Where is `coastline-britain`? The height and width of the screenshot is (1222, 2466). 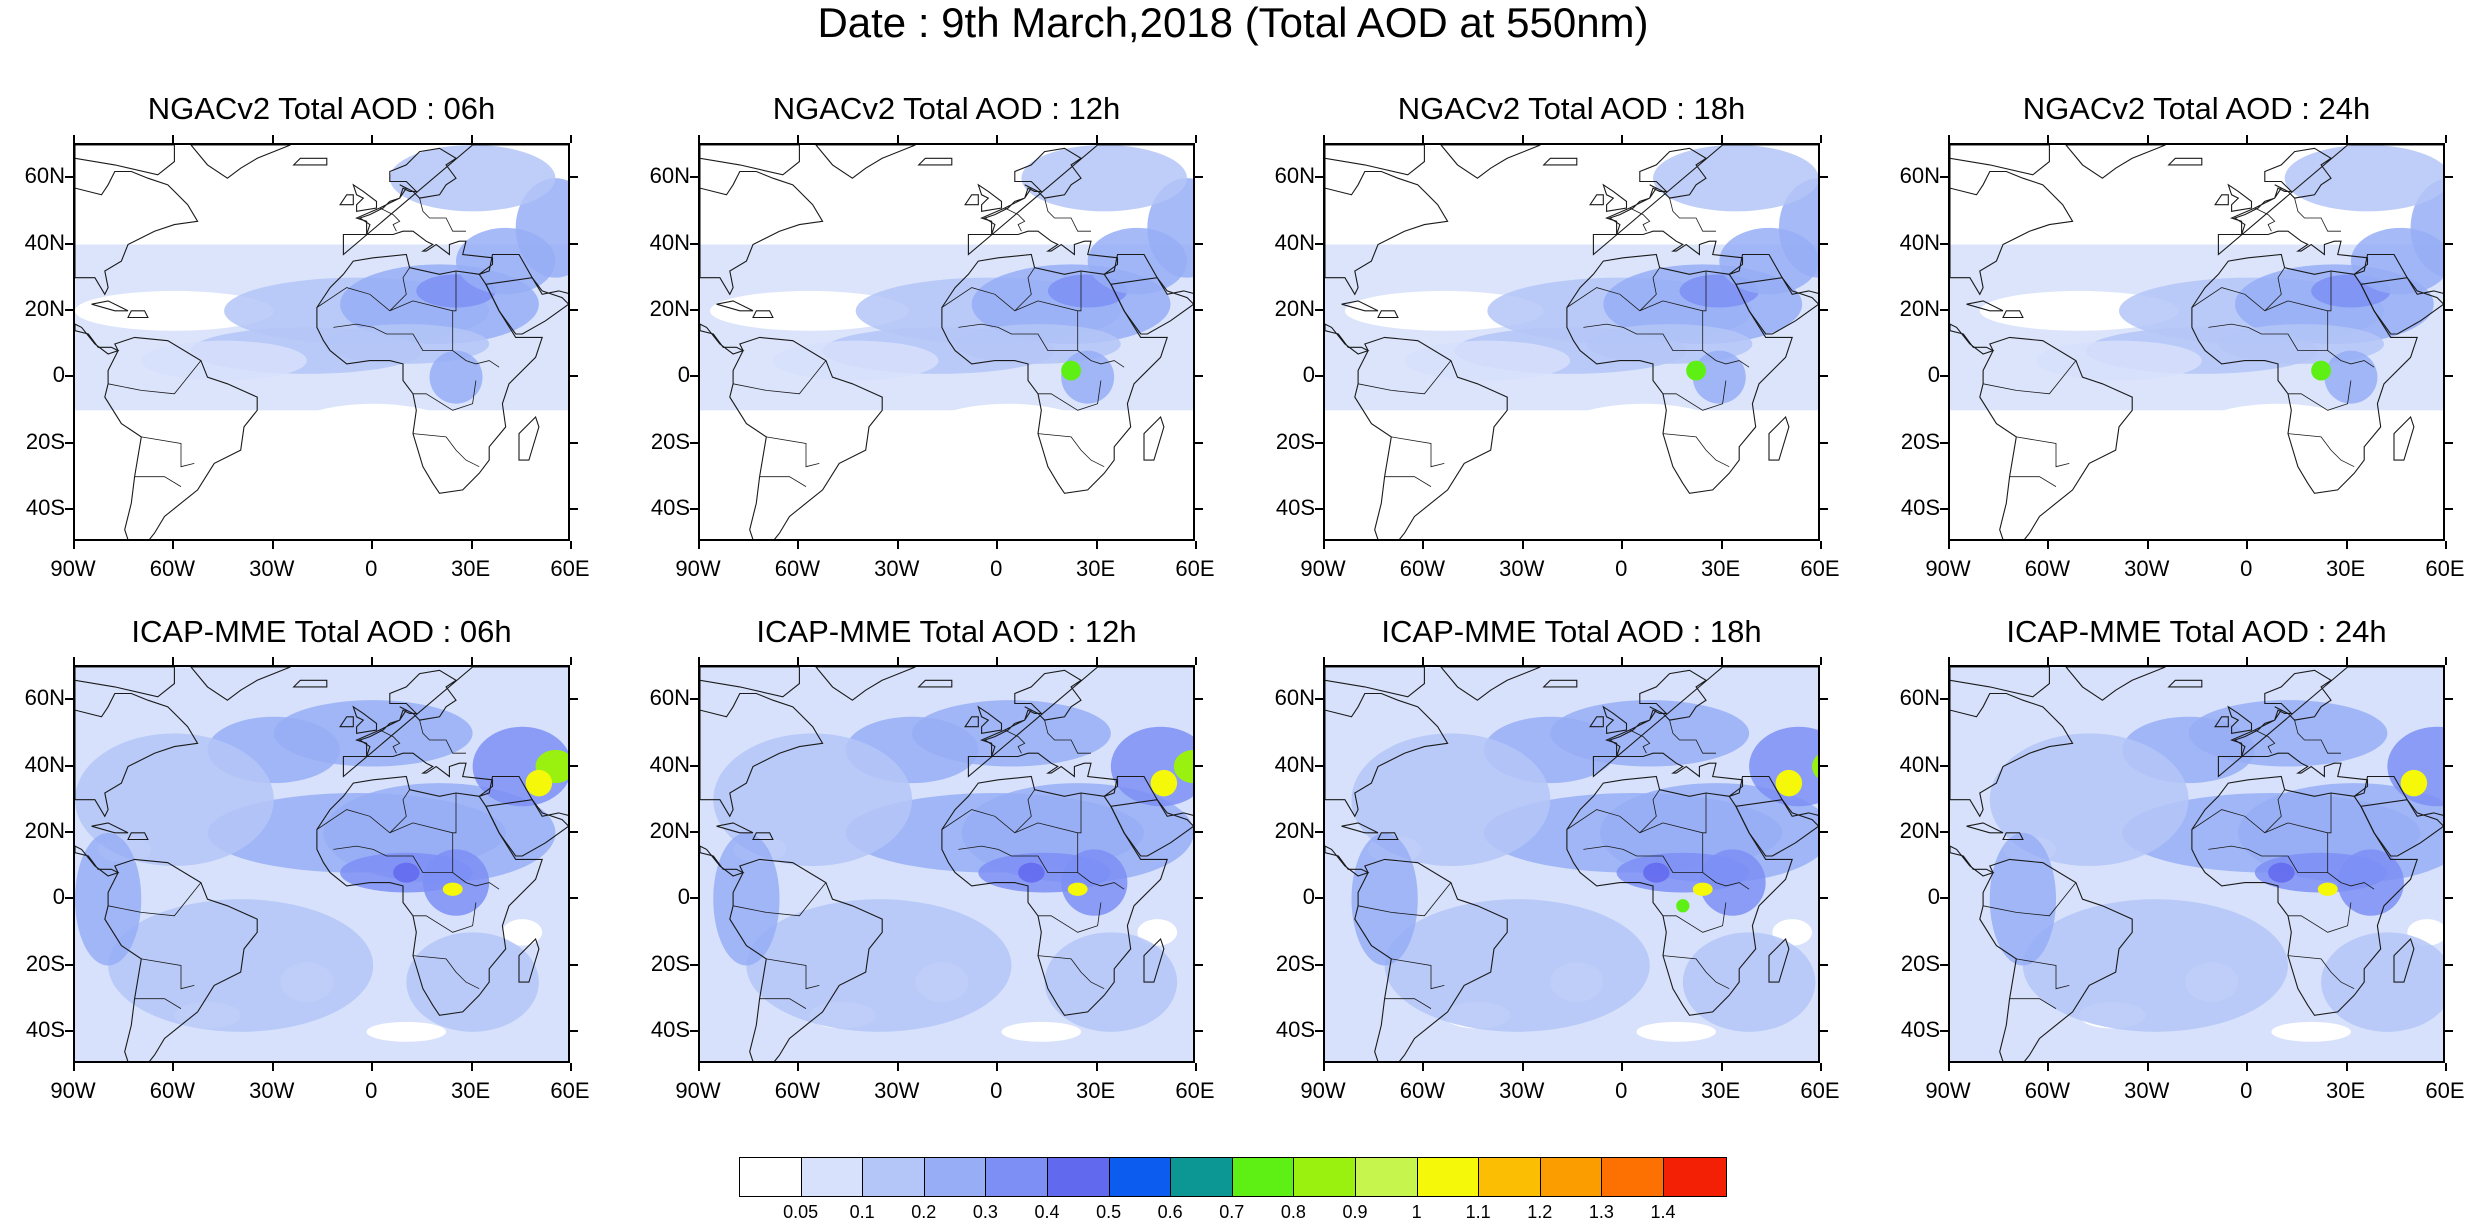 coastline-britain is located at coordinates (2240, 719).